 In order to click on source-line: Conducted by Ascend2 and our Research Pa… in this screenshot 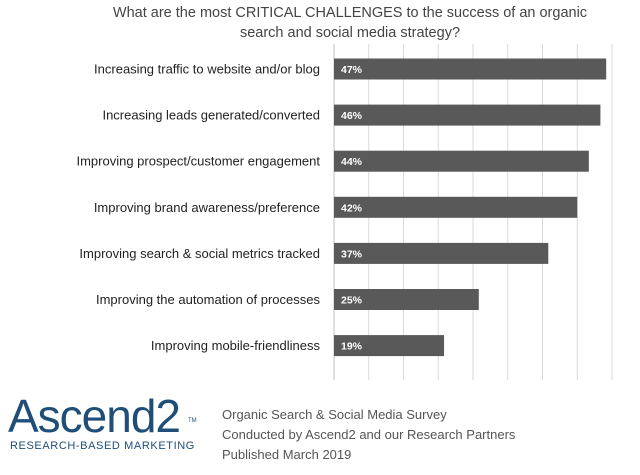, I will do `click(369, 434)`.